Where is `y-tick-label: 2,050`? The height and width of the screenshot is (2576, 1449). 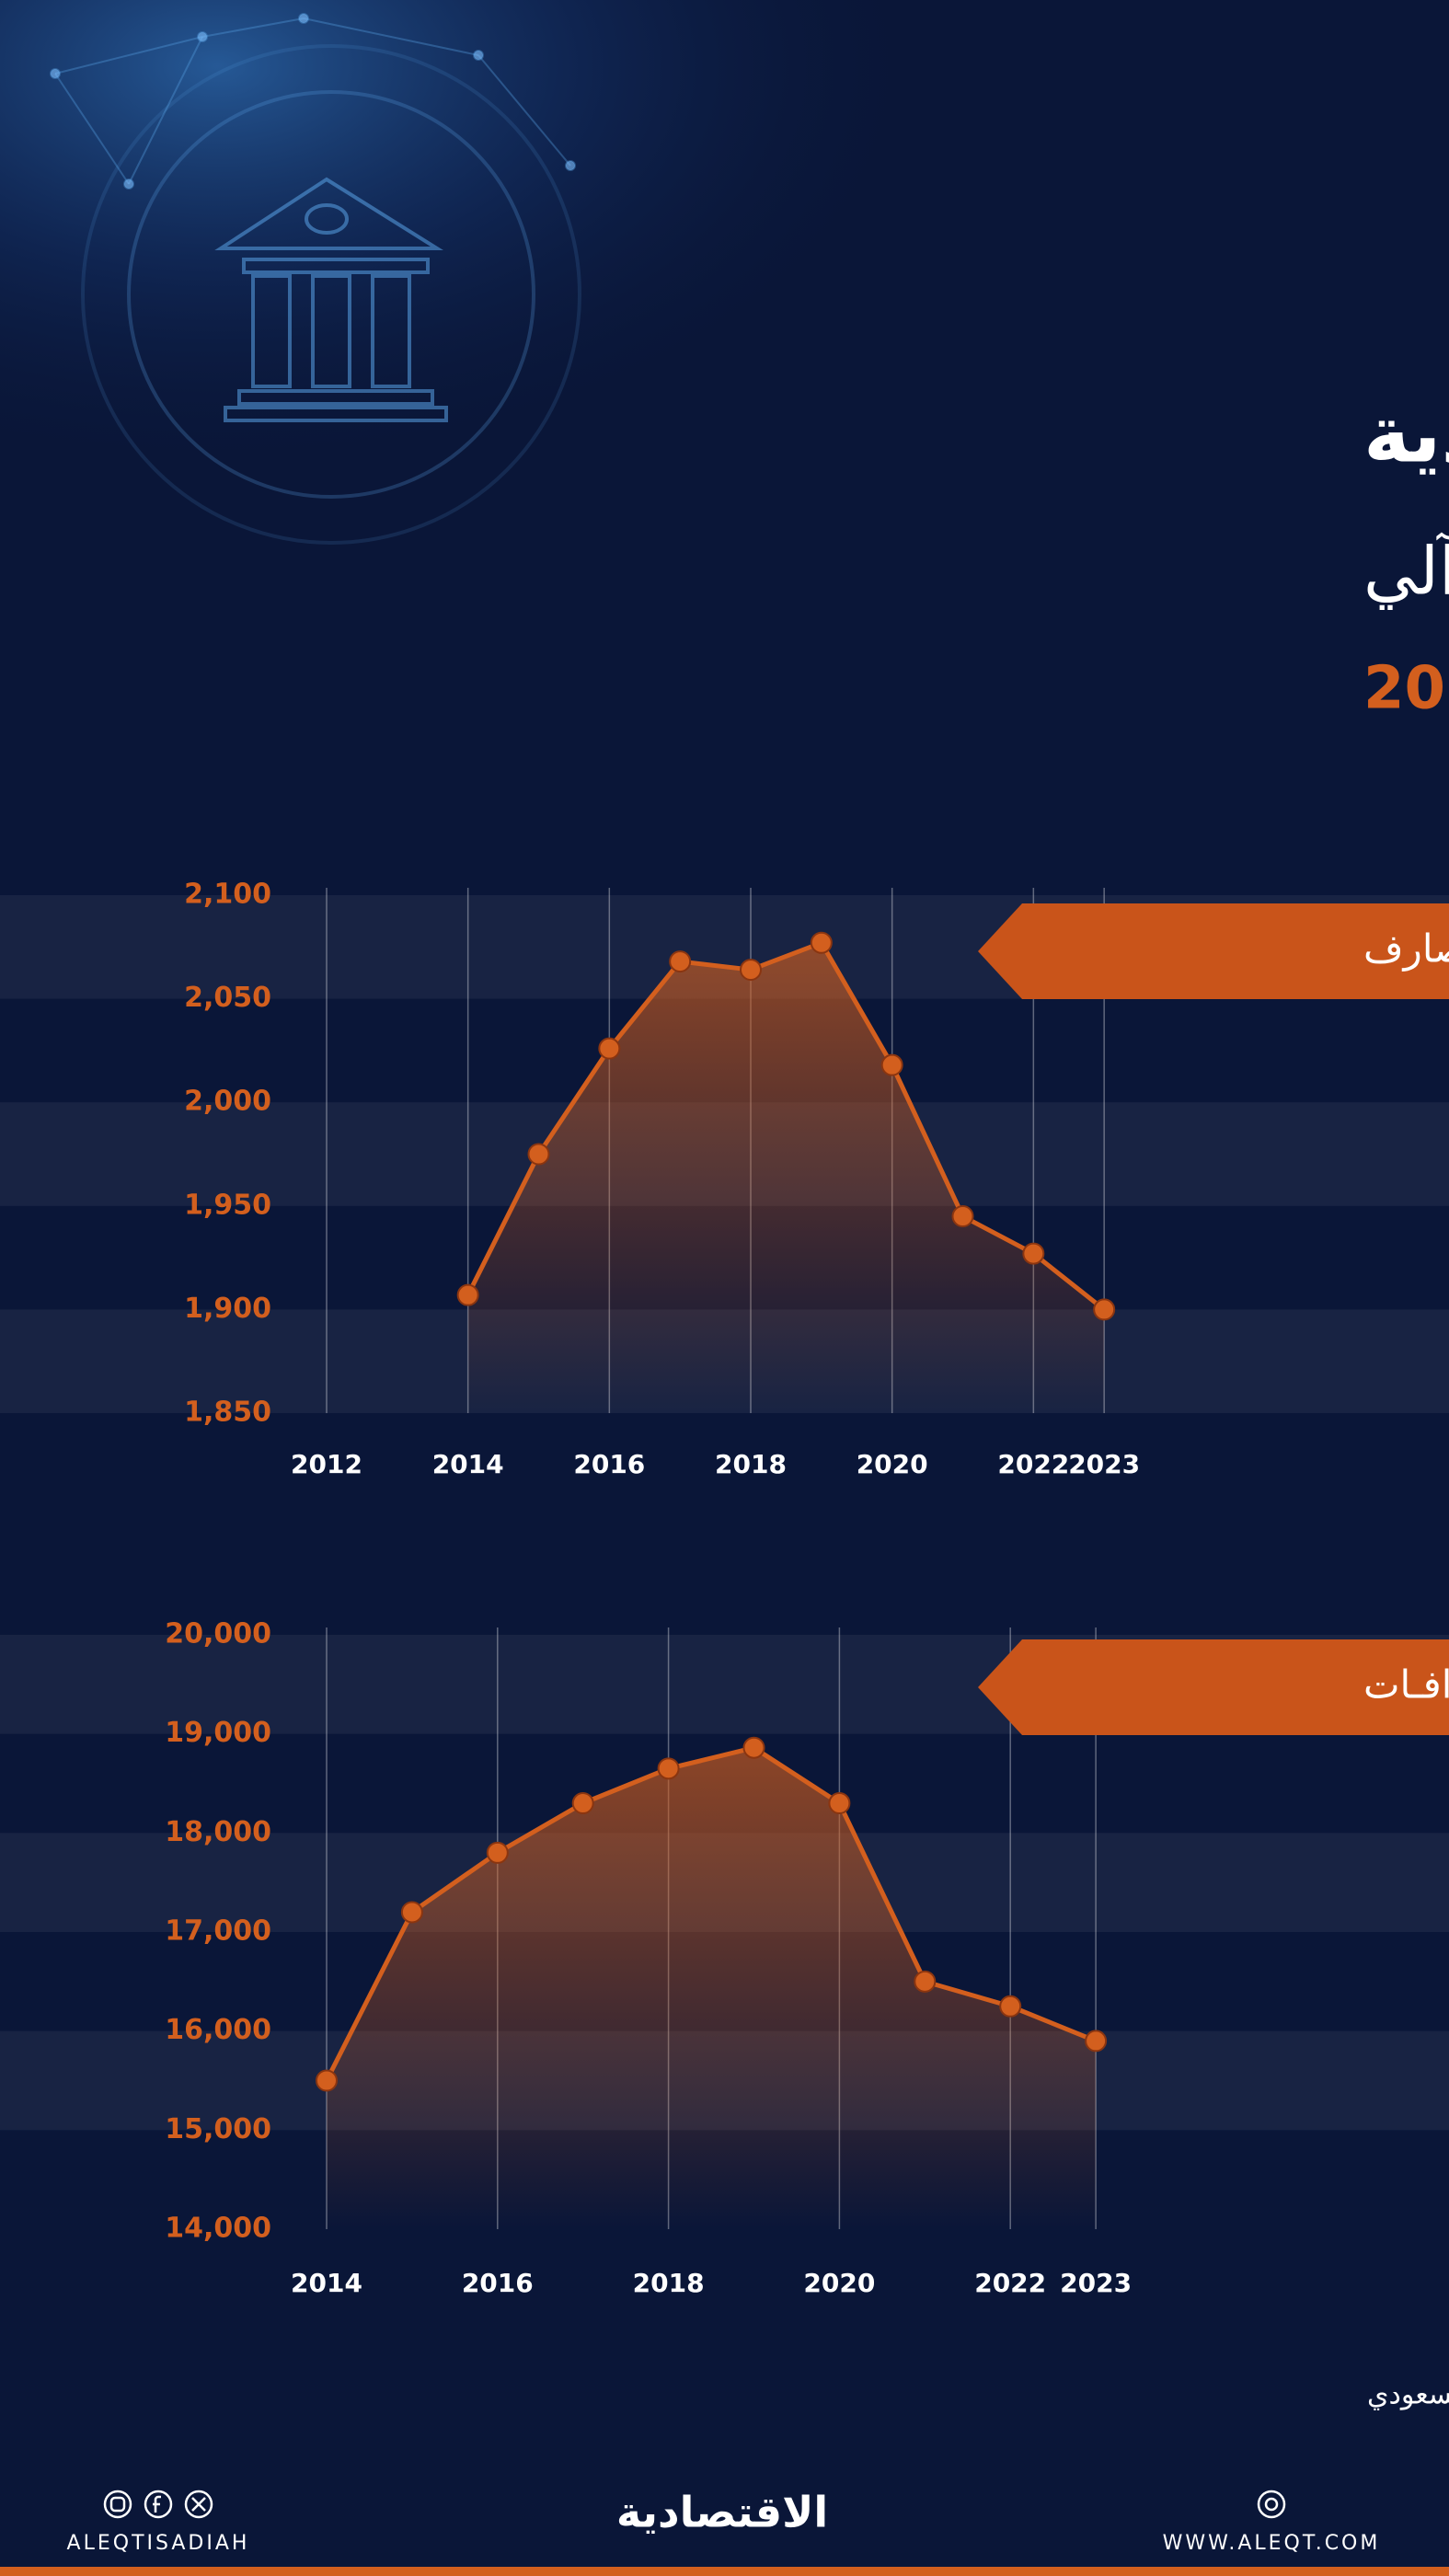
y-tick-label: 2,050 is located at coordinates (227, 998).